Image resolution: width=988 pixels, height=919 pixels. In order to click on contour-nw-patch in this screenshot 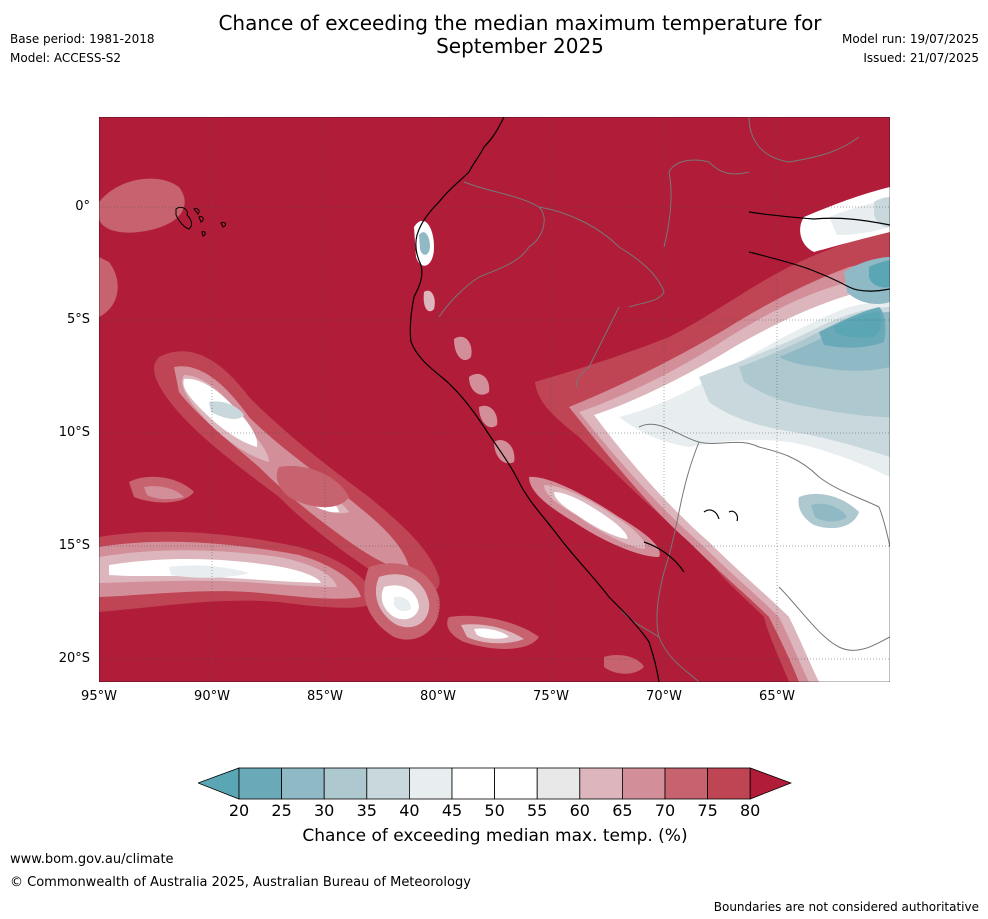, I will do `click(142, 247)`.